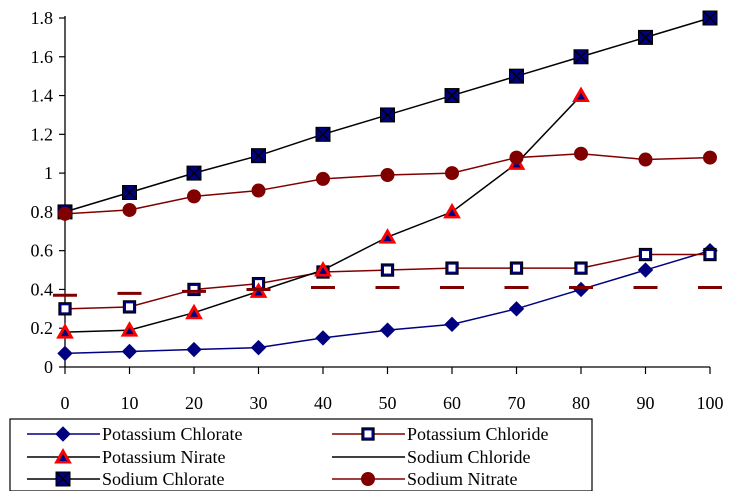 This screenshot has height=496, width=741. I want to click on y-tick-label: 0.2, so click(42, 328).